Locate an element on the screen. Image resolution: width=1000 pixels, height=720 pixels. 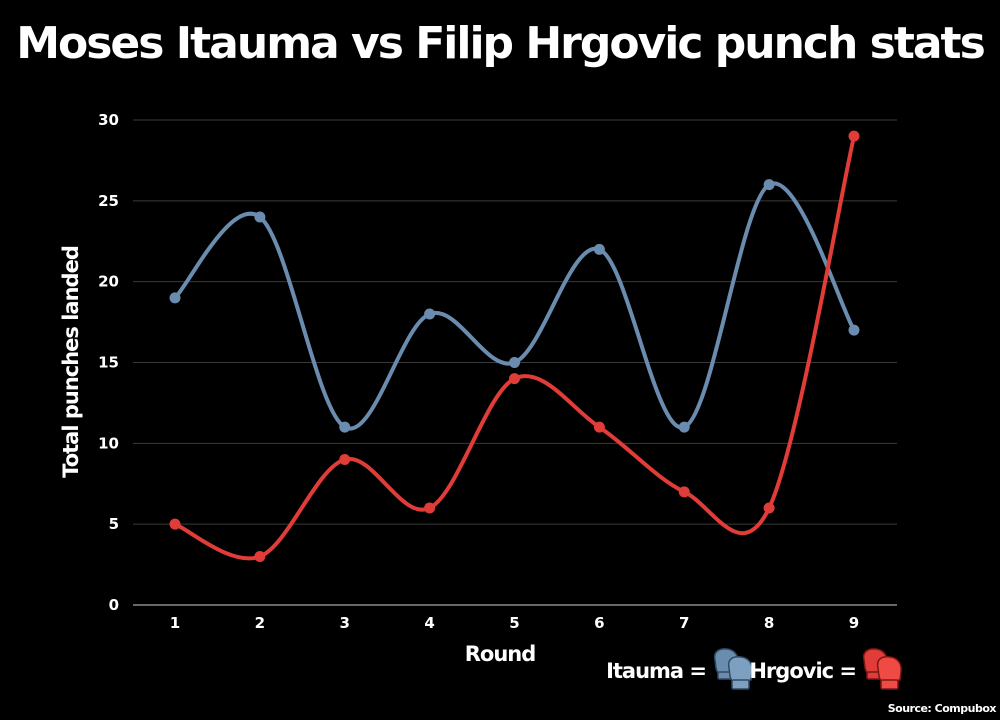
legend: Itauma = Hrgovic = is located at coordinates (754, 669).